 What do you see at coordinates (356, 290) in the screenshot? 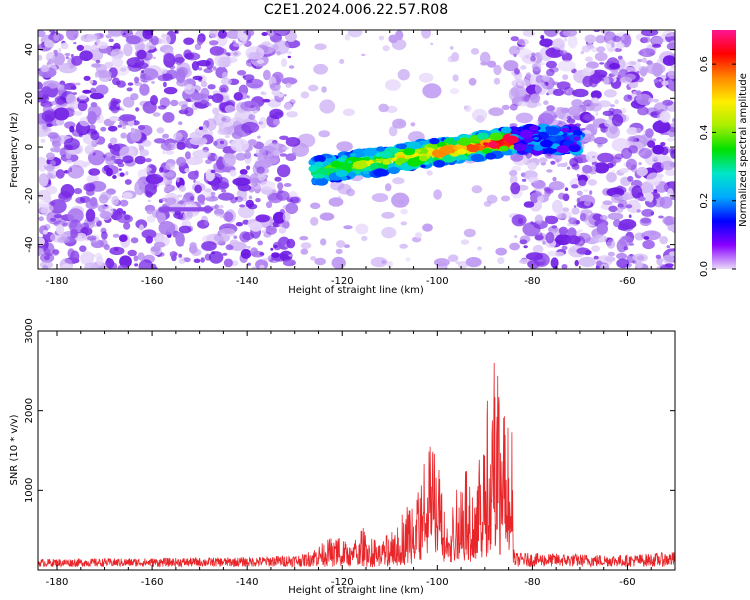
I see `spectrogram-x-axis-label: Height of straight line (km)` at bounding box center [356, 290].